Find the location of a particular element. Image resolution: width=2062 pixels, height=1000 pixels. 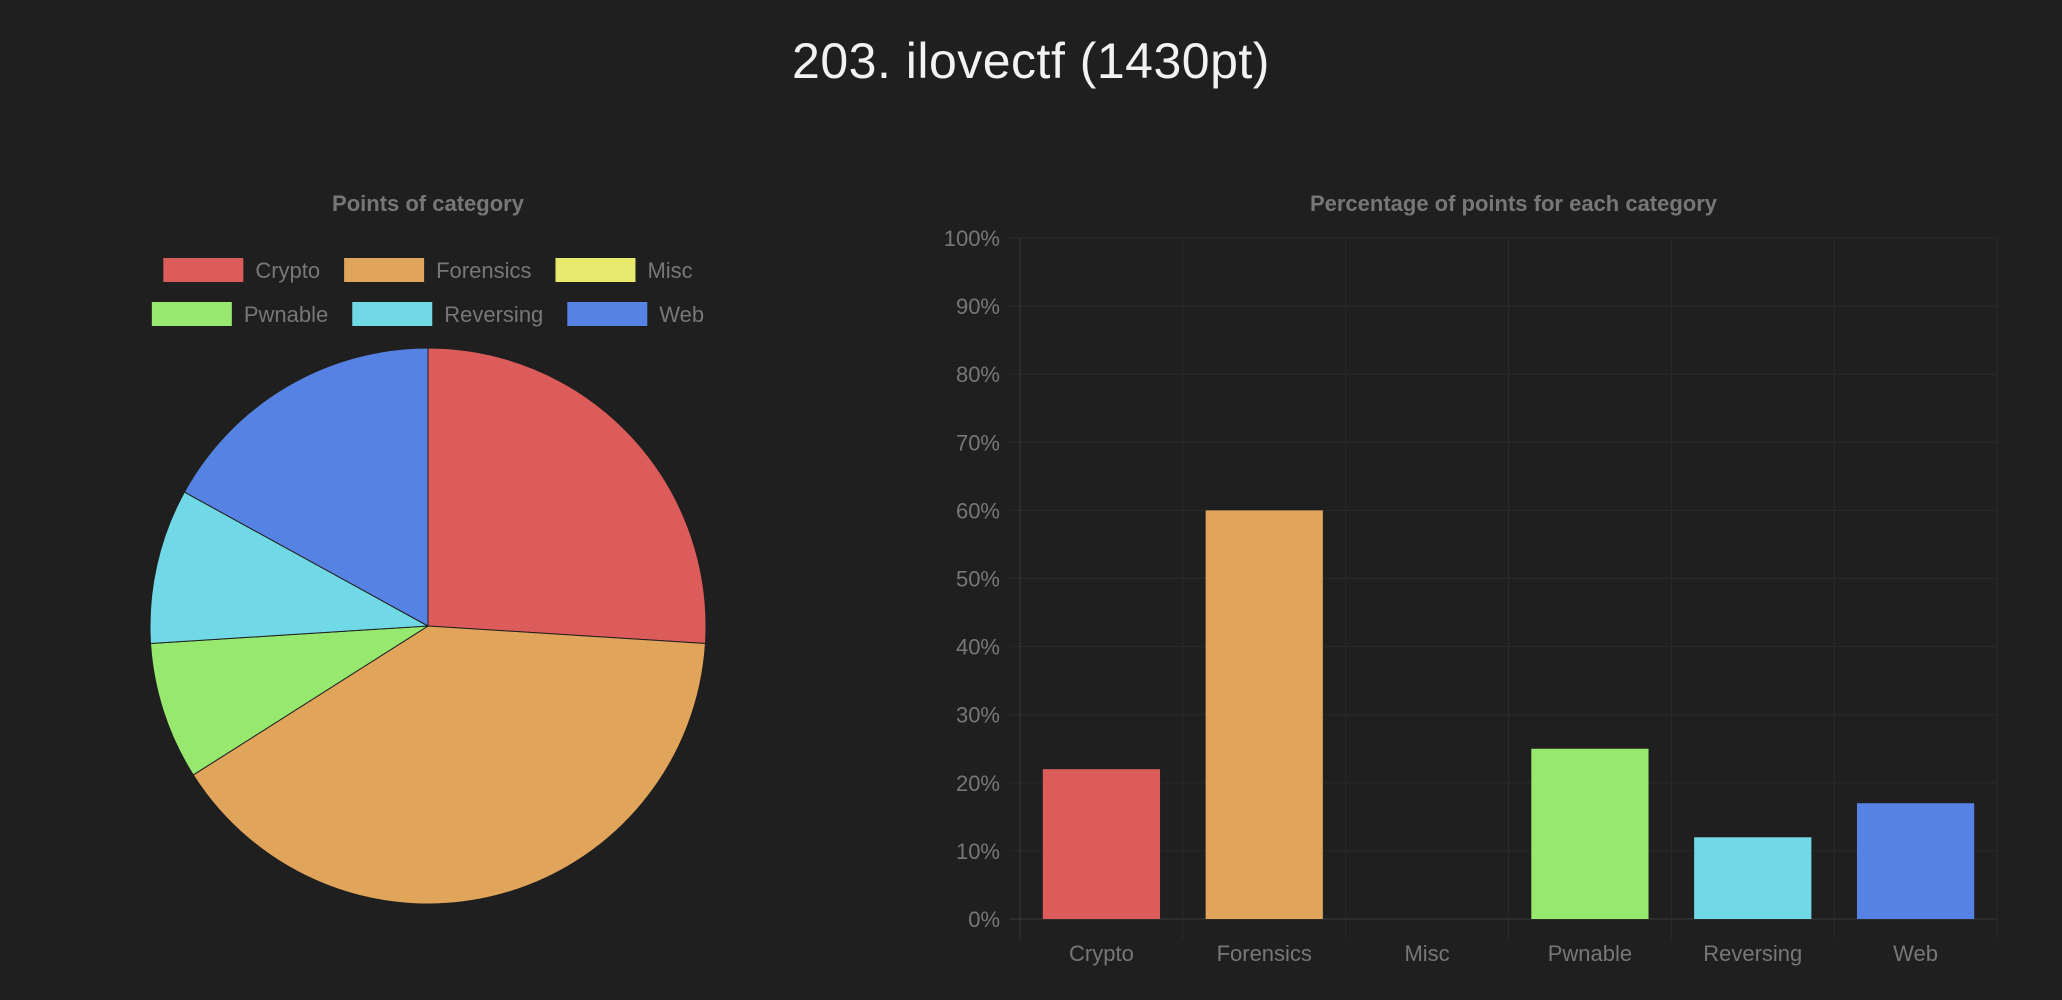

bar-crypto is located at coordinates (1101, 844).